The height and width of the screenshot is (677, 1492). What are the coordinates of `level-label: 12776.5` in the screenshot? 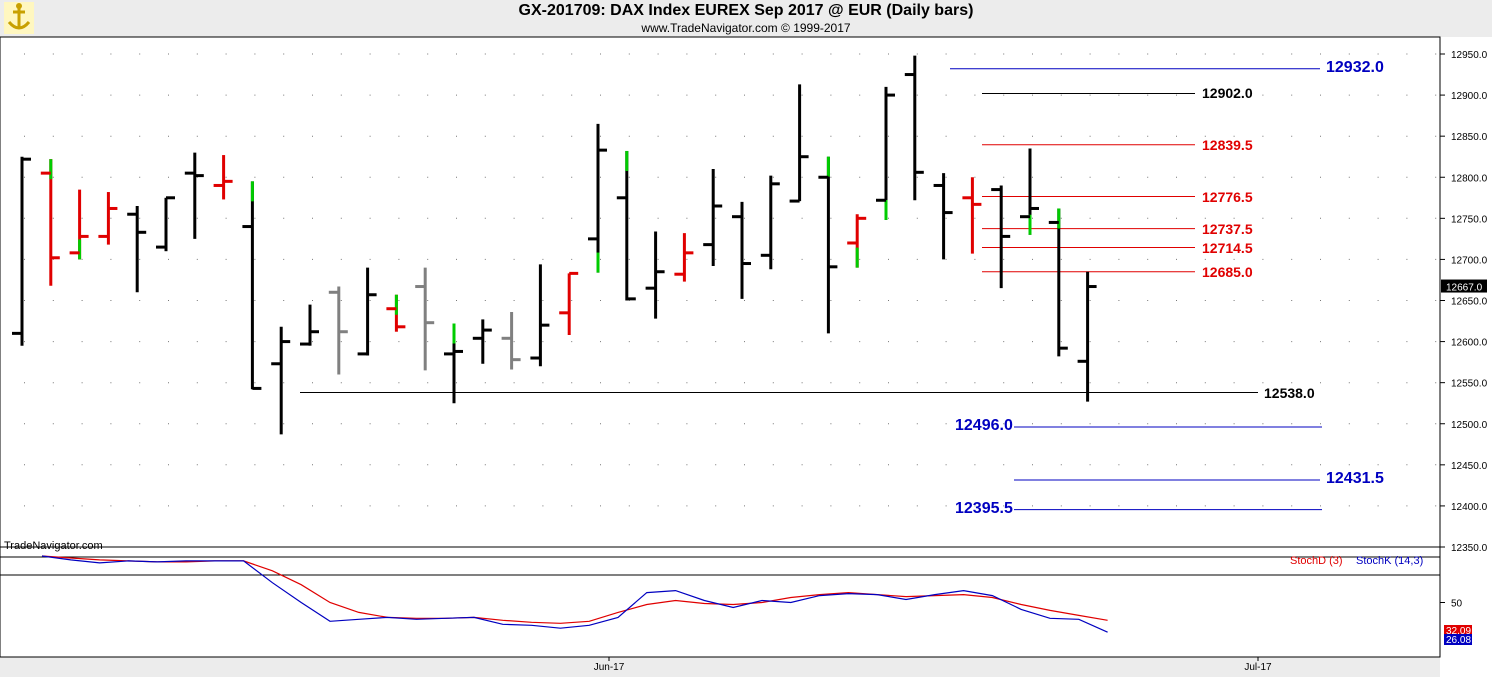 It's located at (1227, 196).